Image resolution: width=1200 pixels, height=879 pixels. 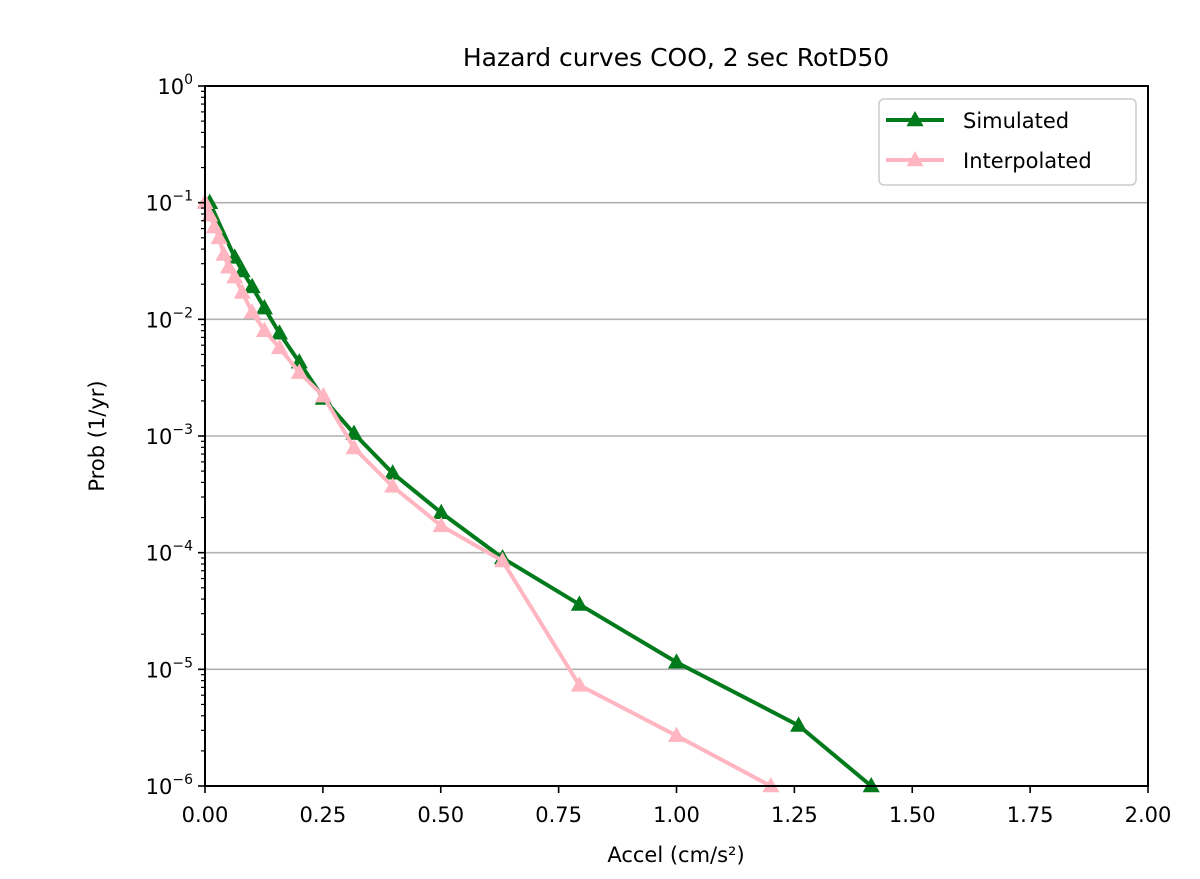 What do you see at coordinates (912, 815) in the screenshot?
I see `x-tick-label: 1.50` at bounding box center [912, 815].